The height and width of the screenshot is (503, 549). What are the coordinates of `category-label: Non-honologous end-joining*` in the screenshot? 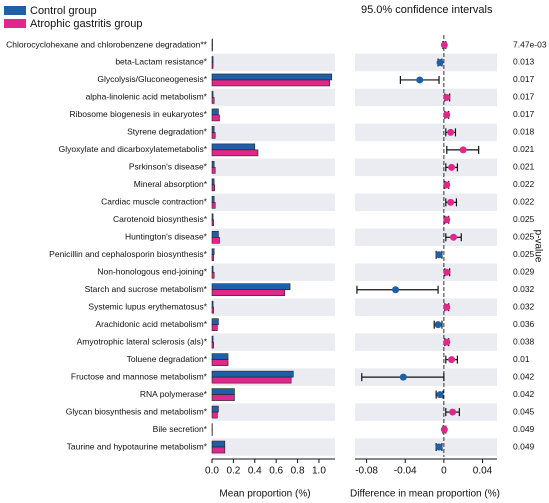 It's located at (152, 271).